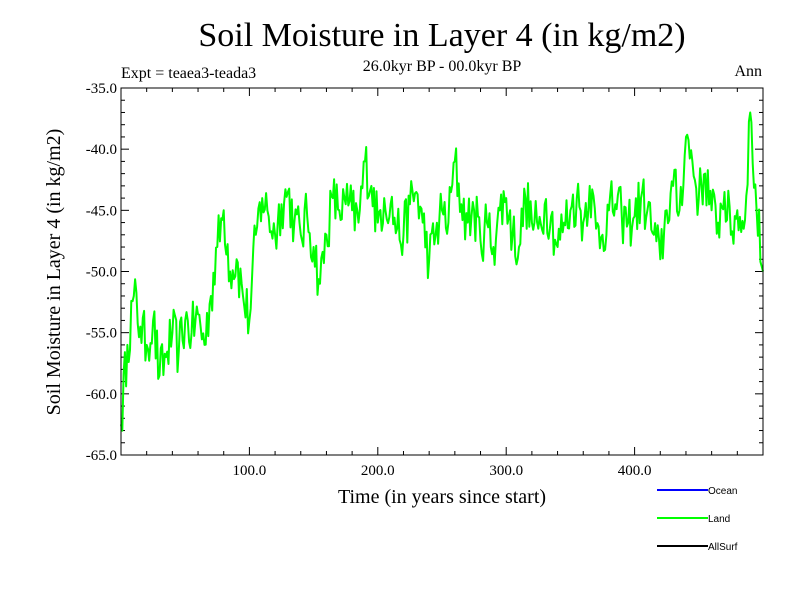 Image resolution: width=800 pixels, height=600 pixels. What do you see at coordinates (101, 456) in the screenshot?
I see `y-tick-label: -65.0` at bounding box center [101, 456].